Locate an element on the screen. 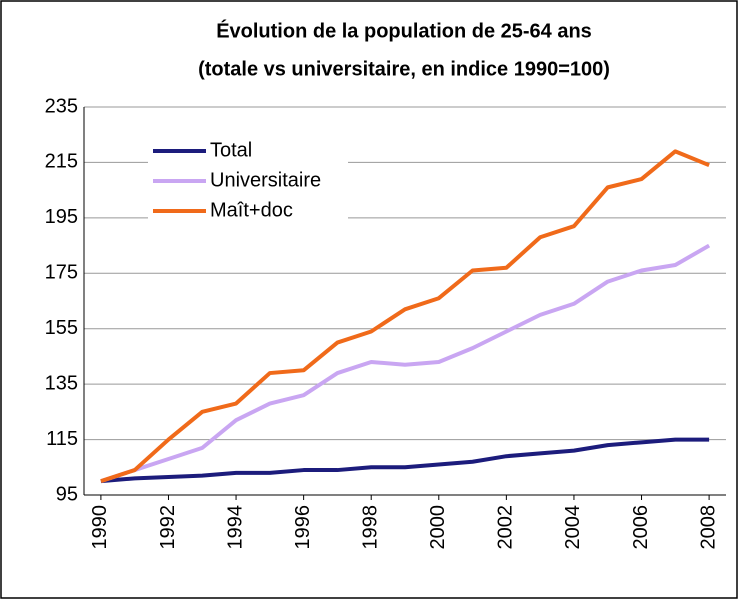 The image size is (738, 599). x-tick-label: 1992 is located at coordinates (168, 527).